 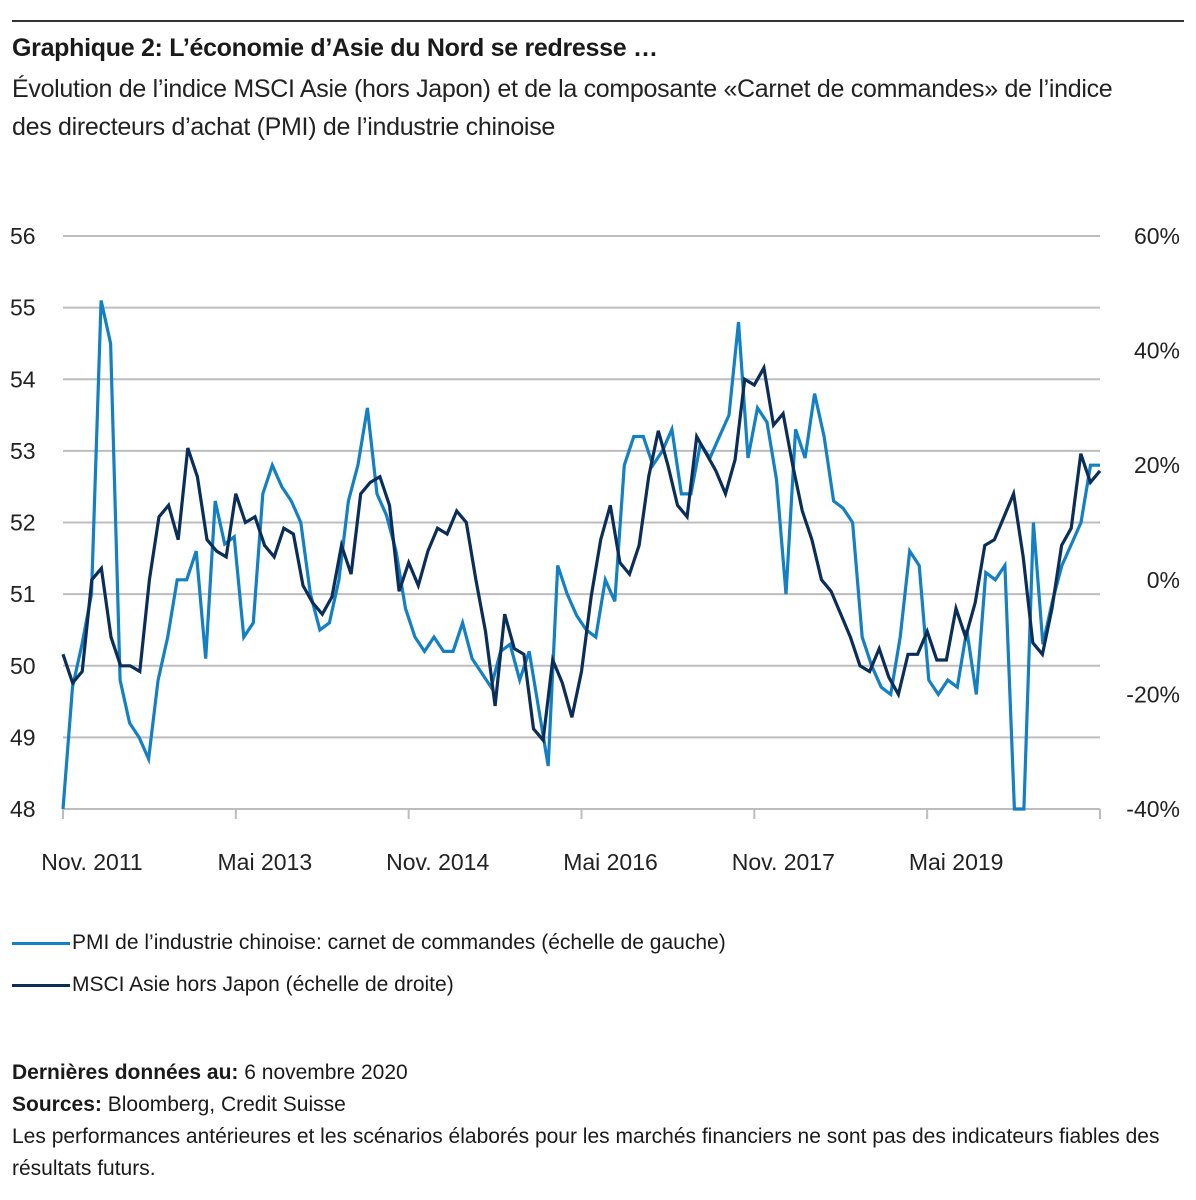 What do you see at coordinates (23, 737) in the screenshot?
I see `left-tick-label: 49` at bounding box center [23, 737].